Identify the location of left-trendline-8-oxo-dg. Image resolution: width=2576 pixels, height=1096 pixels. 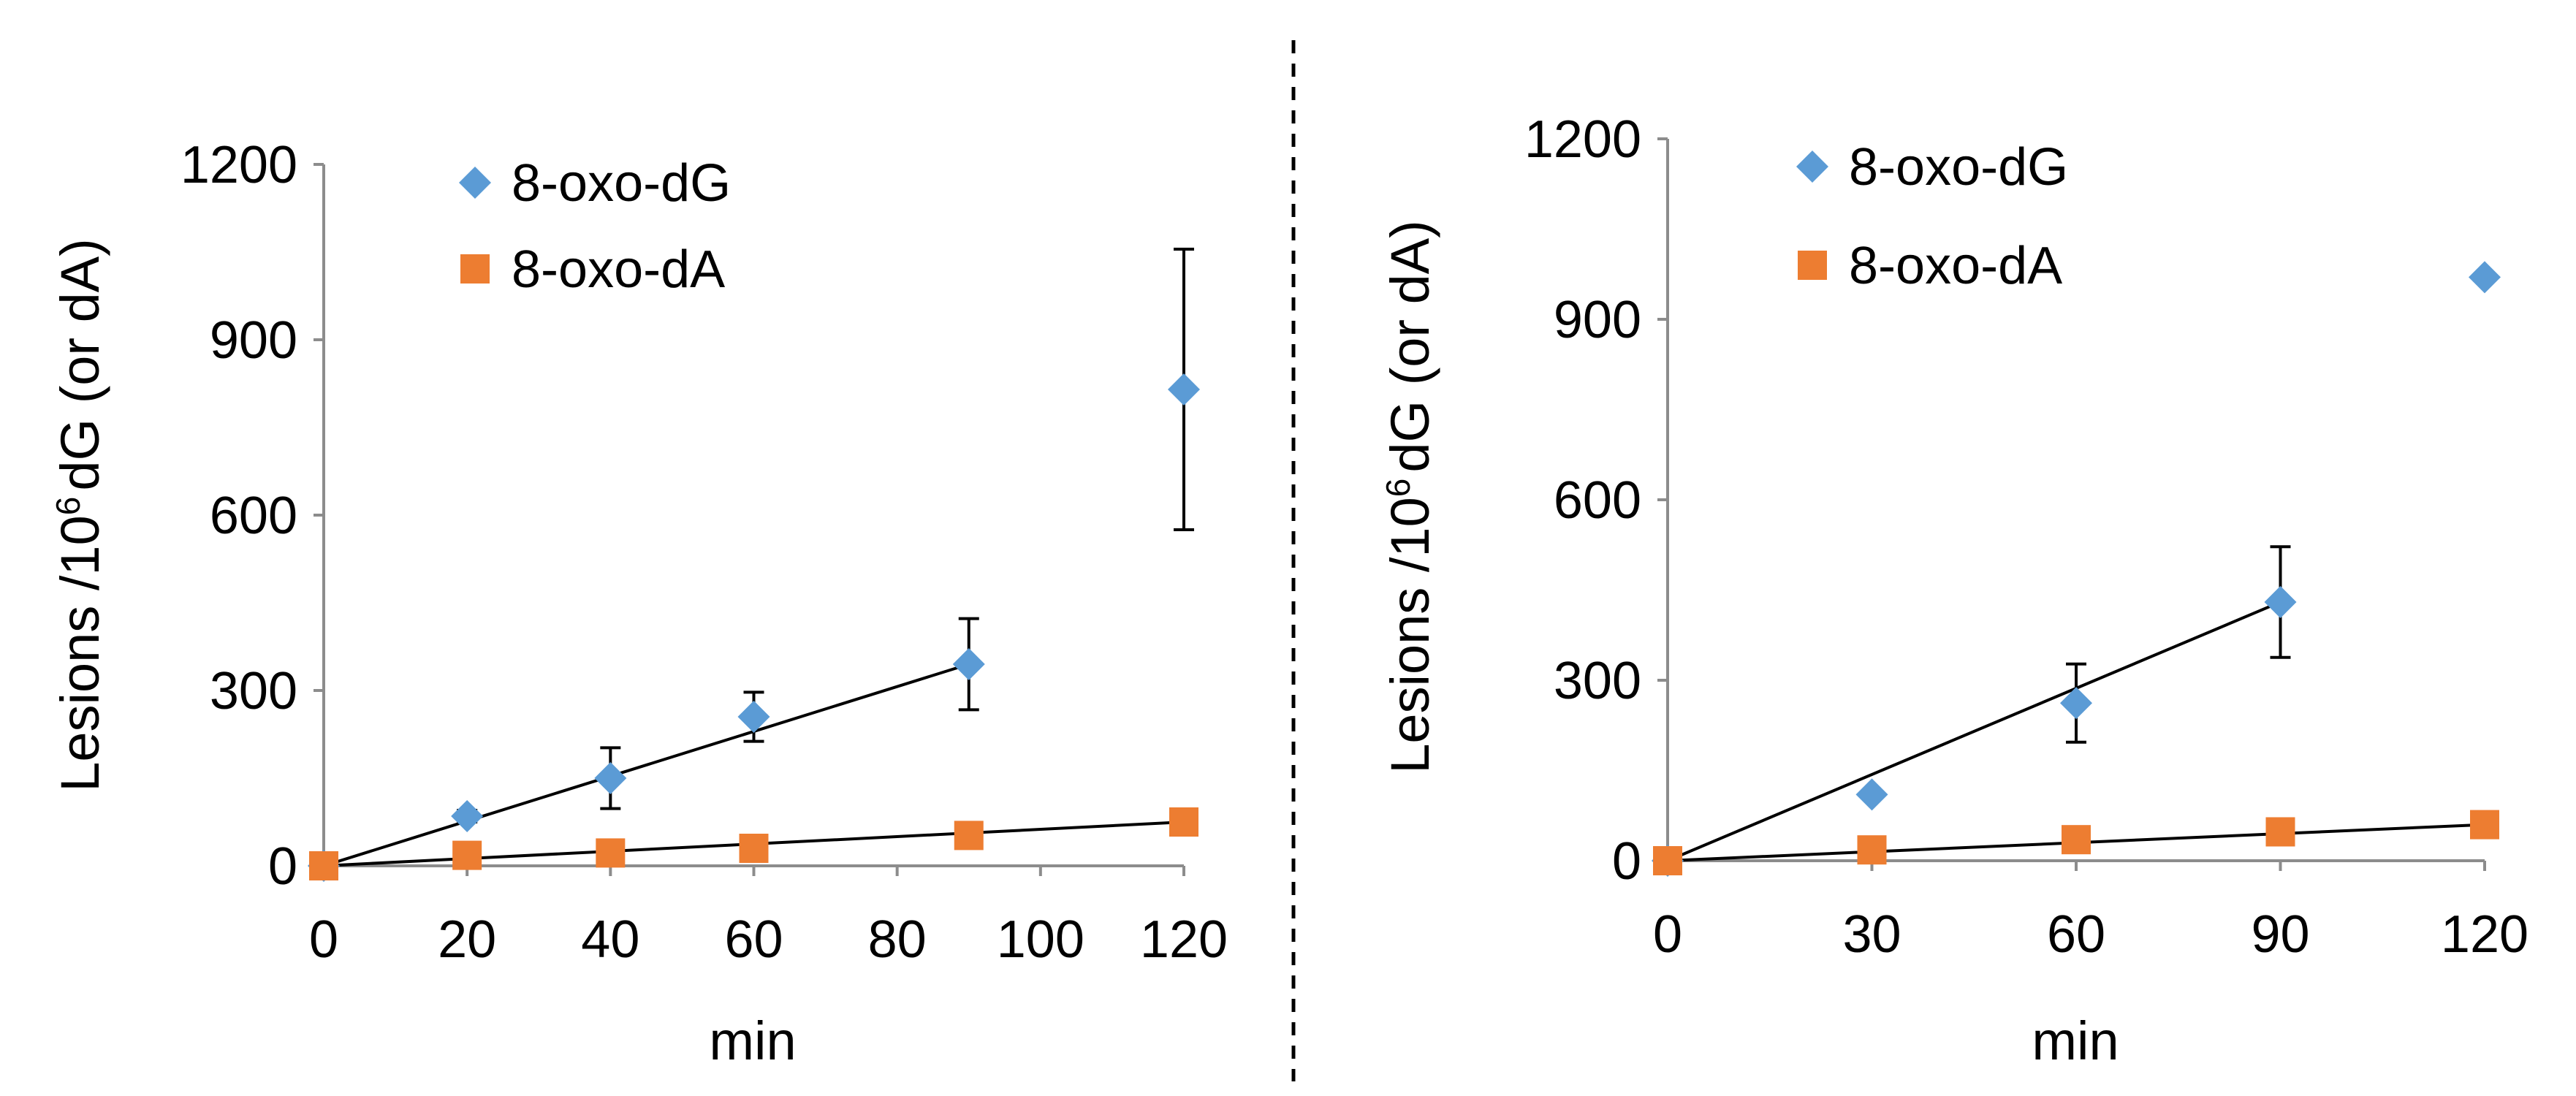
(646, 765).